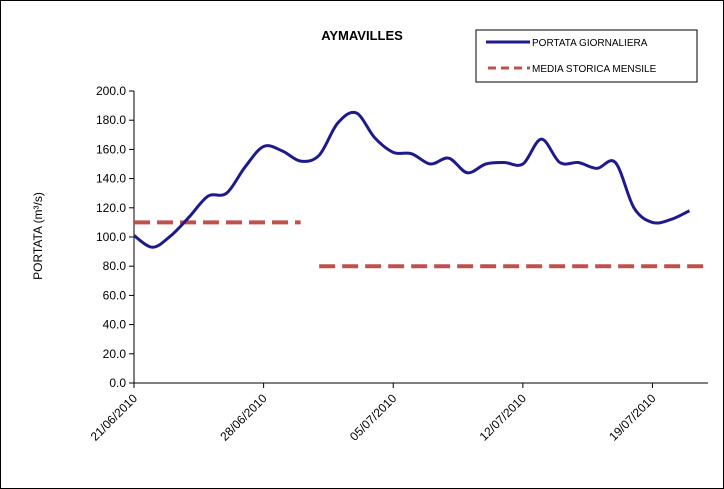 Image resolution: width=724 pixels, height=489 pixels. I want to click on legend-box, so click(586, 56).